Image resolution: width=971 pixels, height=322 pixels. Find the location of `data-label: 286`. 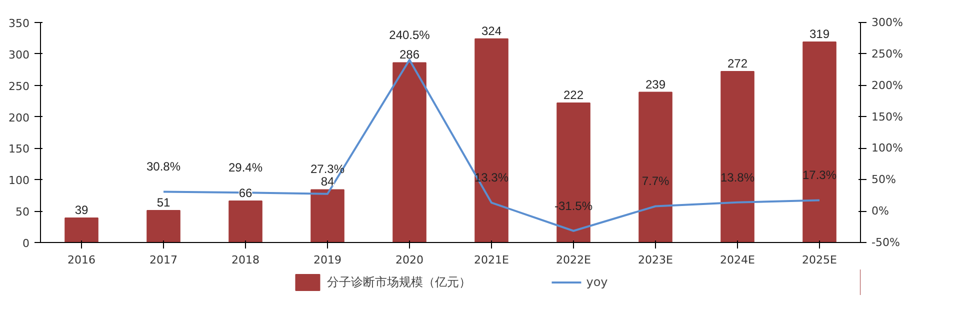

data-label: 286 is located at coordinates (409, 55).